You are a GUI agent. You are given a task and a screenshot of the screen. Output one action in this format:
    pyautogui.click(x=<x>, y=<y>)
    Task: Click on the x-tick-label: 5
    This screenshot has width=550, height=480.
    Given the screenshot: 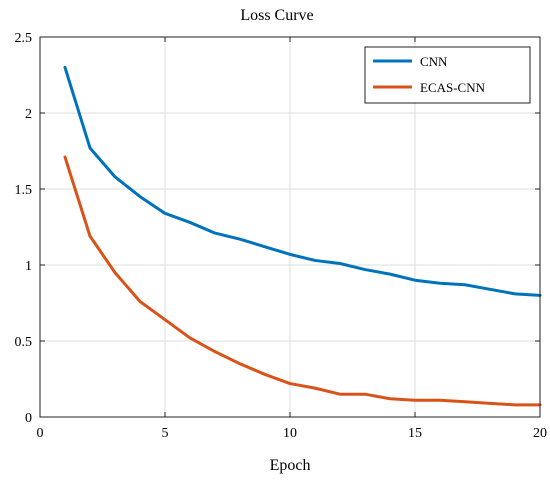 What is the action you would take?
    pyautogui.click(x=165, y=433)
    